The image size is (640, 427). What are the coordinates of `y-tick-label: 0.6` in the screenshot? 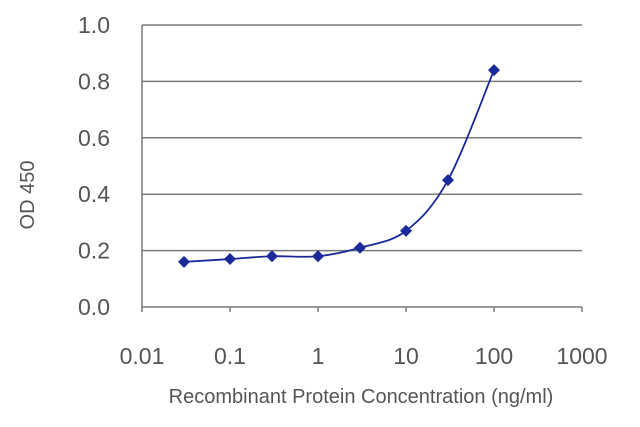 It's located at (94, 138).